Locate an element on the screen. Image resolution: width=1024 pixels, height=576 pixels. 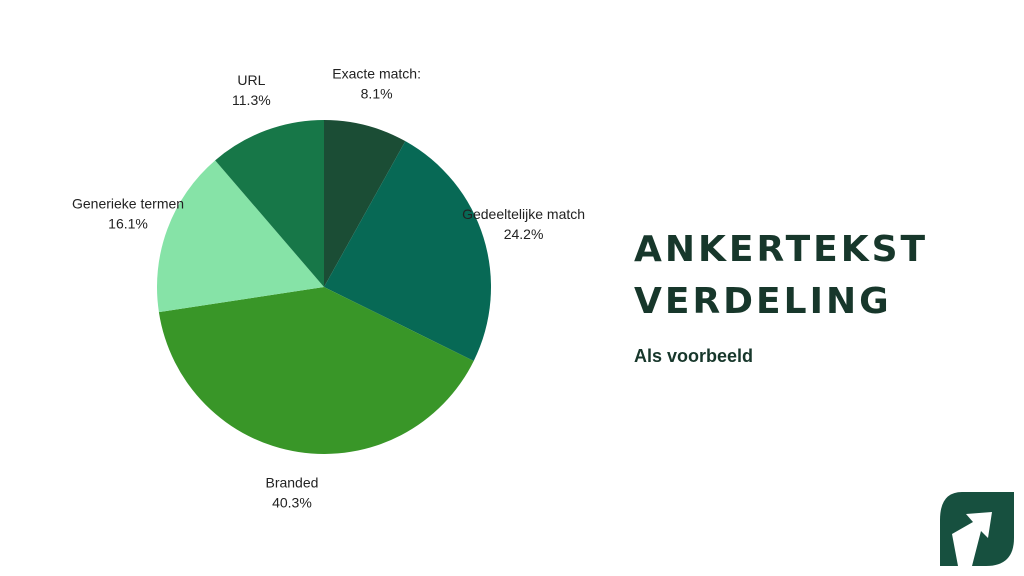
slice-value-label-url: 11.3% is located at coordinates (251, 100).